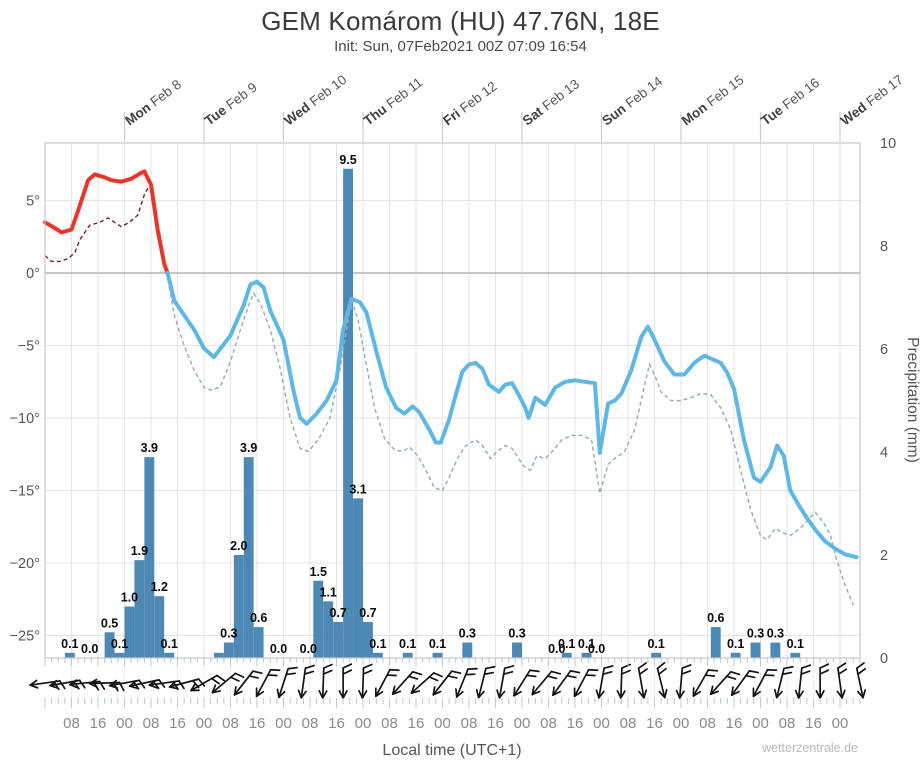 The height and width of the screenshot is (768, 921). Describe the element at coordinates (884, 247) in the screenshot. I see `svg-text: 8` at that location.